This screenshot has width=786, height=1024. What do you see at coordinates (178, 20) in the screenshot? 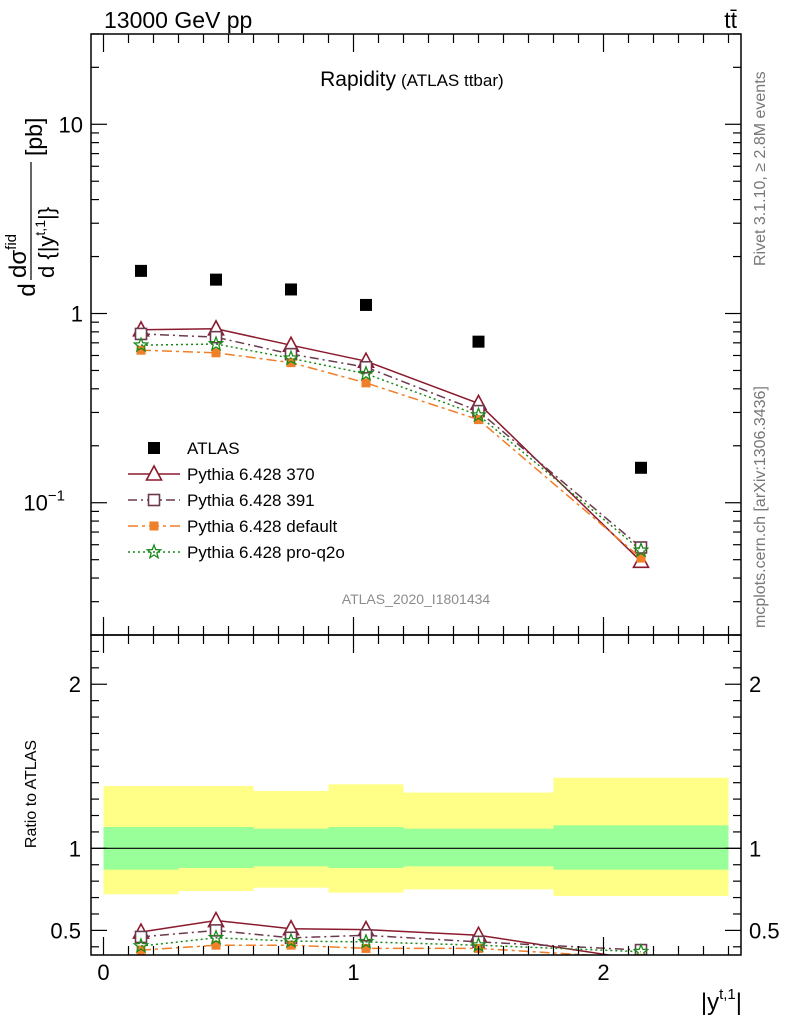
I see `collision-energy-label: 13000 GeV pp` at bounding box center [178, 20].